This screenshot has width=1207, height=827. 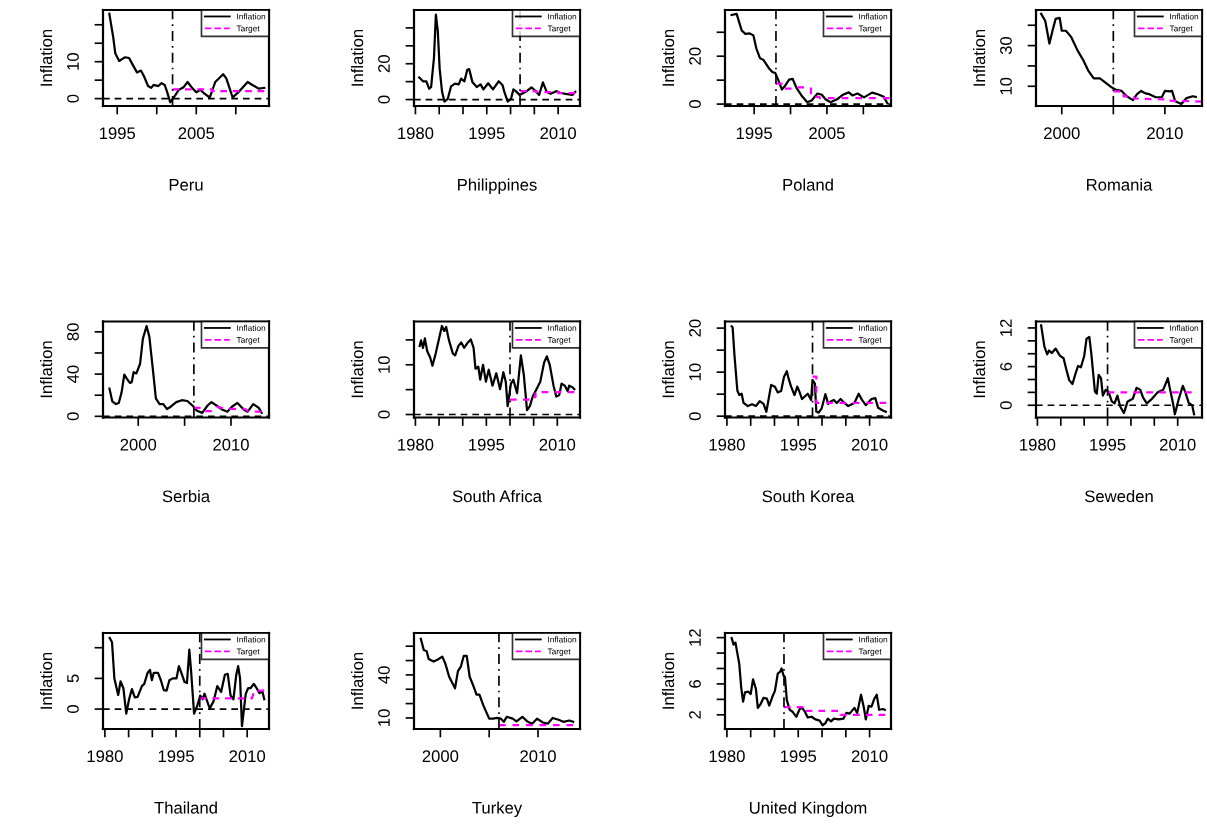 What do you see at coordinates (497, 496) in the screenshot?
I see `x-axis-title: South Africa` at bounding box center [497, 496].